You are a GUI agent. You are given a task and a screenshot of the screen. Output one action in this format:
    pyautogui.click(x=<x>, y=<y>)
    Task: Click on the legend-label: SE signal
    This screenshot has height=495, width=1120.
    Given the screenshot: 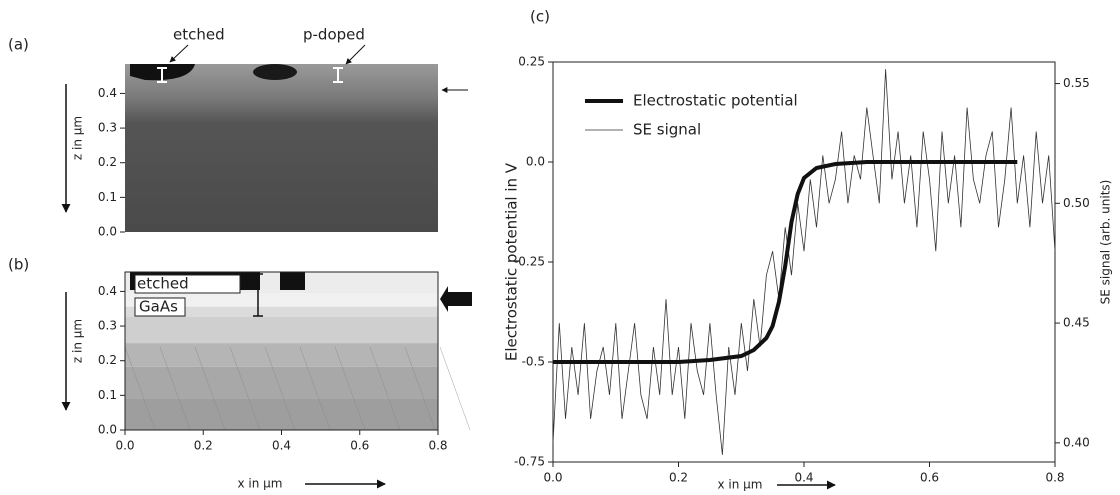 What is the action you would take?
    pyautogui.click(x=667, y=130)
    